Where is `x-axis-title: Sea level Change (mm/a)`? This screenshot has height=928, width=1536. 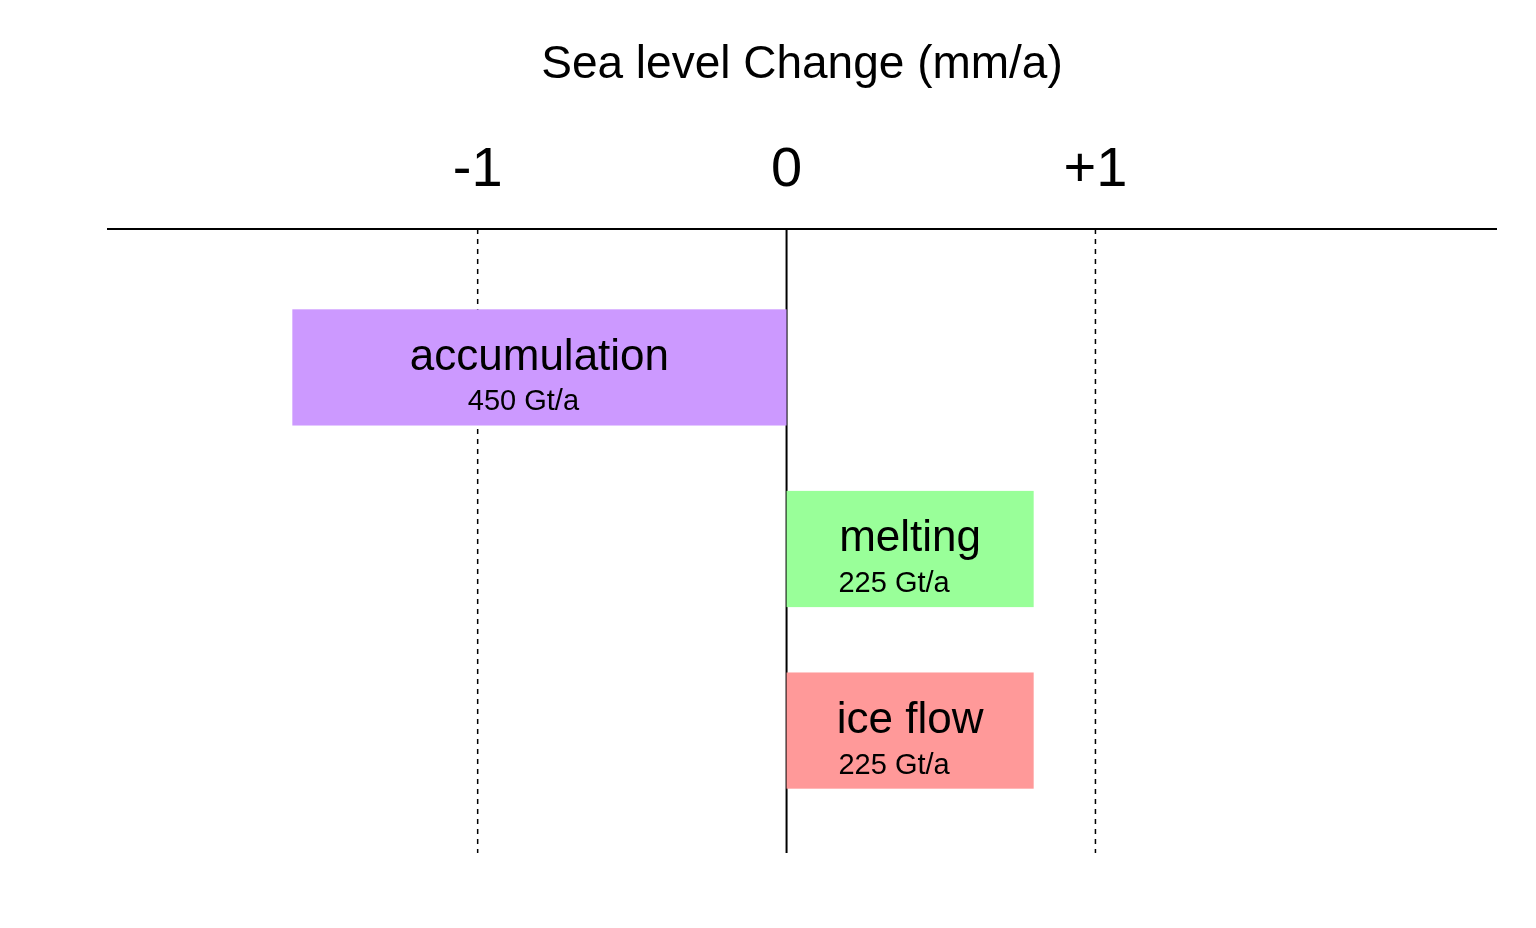
x-axis-title: Sea level Change (mm/a) is located at coordinates (802, 62).